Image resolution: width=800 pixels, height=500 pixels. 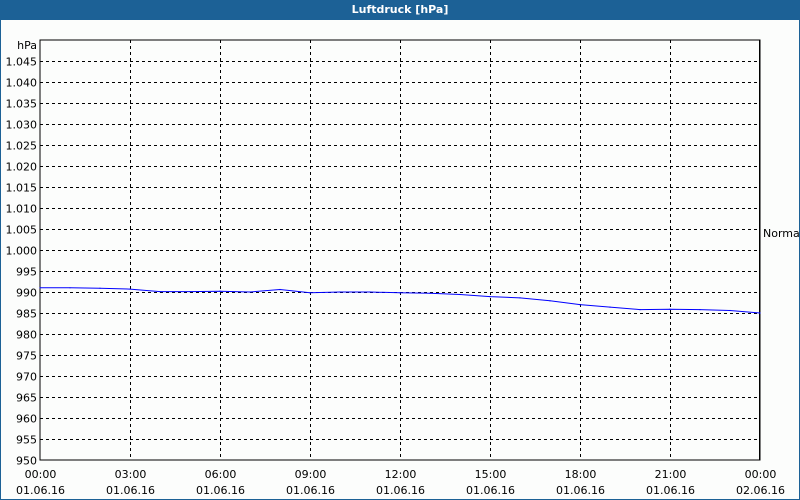 What do you see at coordinates (26, 314) in the screenshot?
I see `y-tick-label: 985` at bounding box center [26, 314].